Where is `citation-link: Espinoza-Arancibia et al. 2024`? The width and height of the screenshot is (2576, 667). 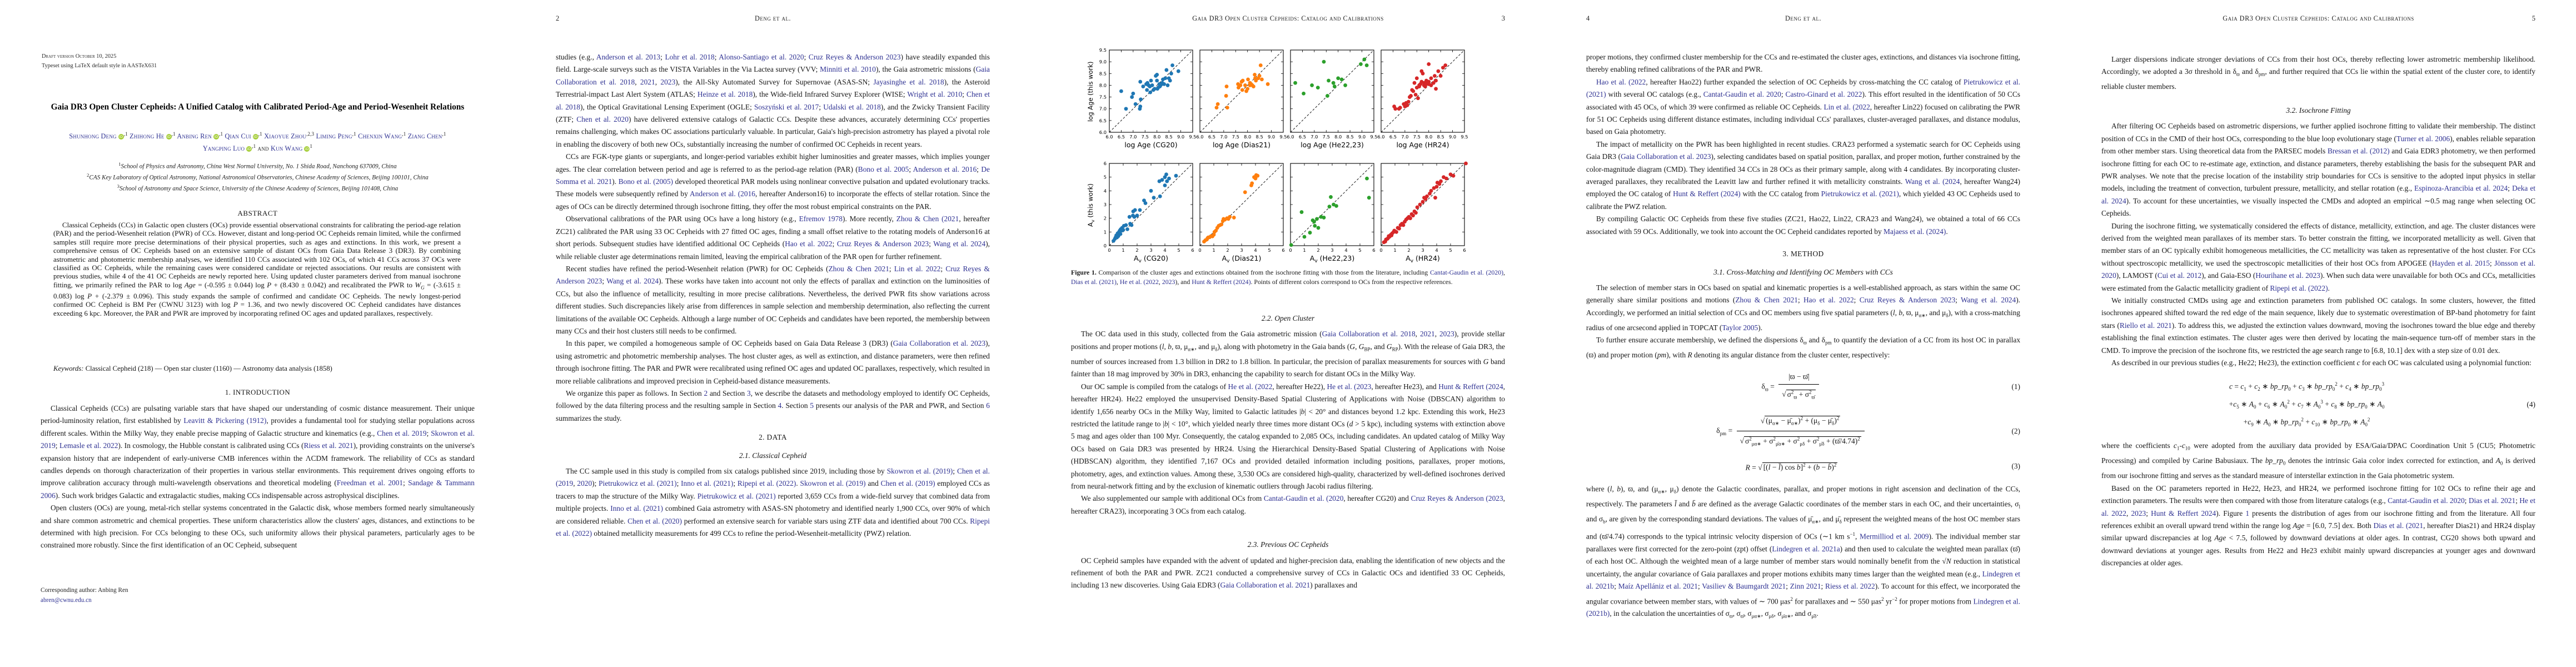
citation-link: Espinoza-Arancibia et al. 2024 is located at coordinates (2461, 188).